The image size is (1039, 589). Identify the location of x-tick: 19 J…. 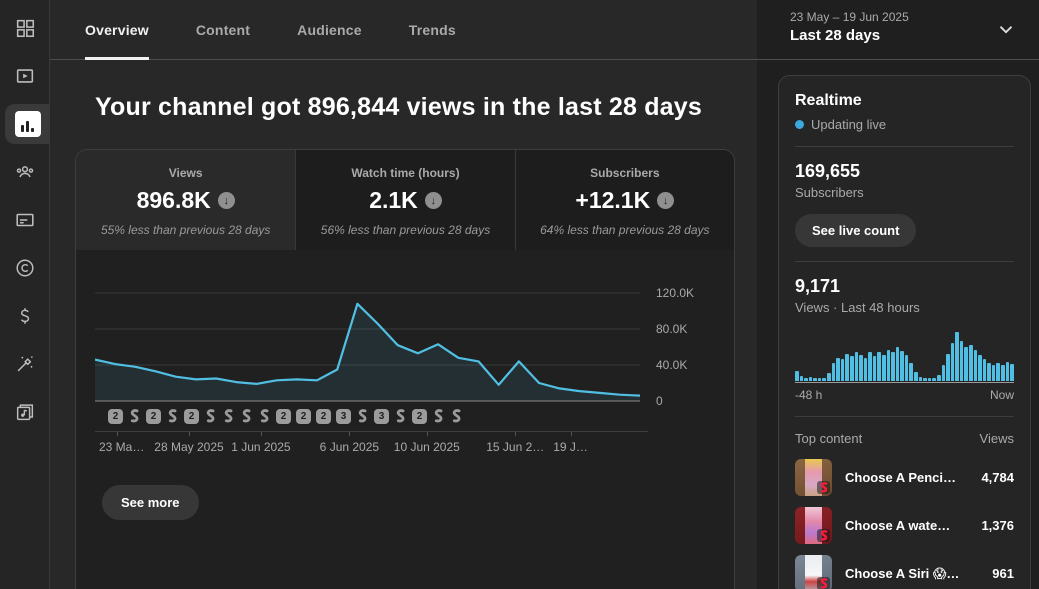
(570, 447).